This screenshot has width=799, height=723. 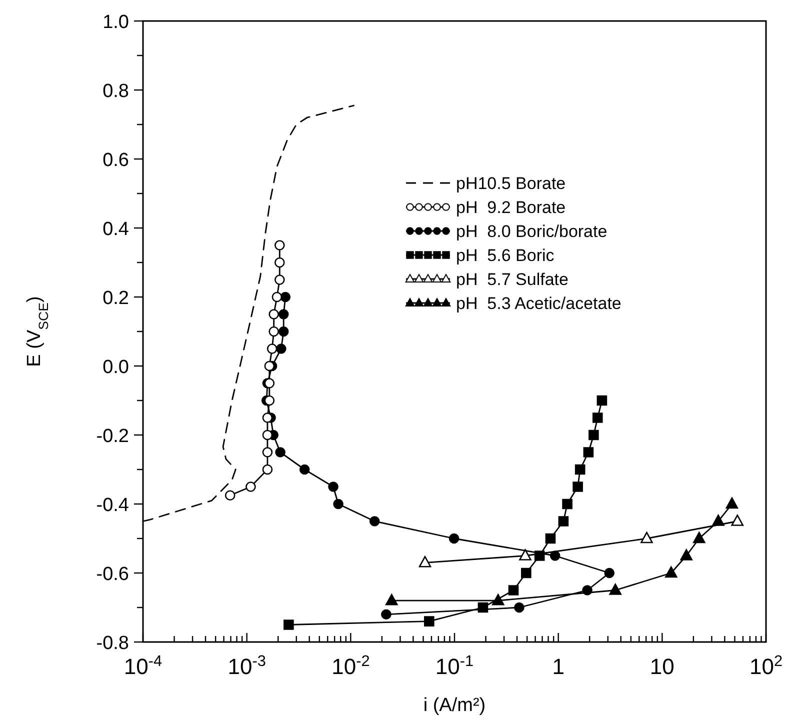 What do you see at coordinates (454, 665) in the screenshot?
I see `x-tick-label: 10$^{-1}$` at bounding box center [454, 665].